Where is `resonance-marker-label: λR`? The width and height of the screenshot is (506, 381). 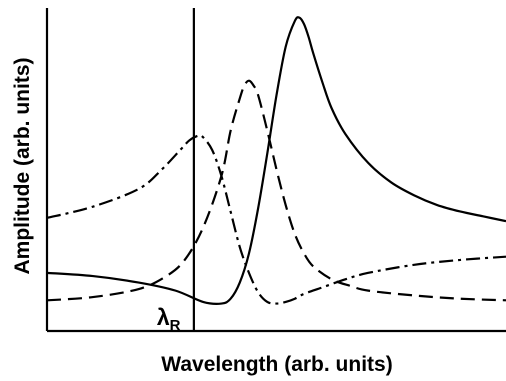
resonance-marker-label: λR is located at coordinates (169, 319).